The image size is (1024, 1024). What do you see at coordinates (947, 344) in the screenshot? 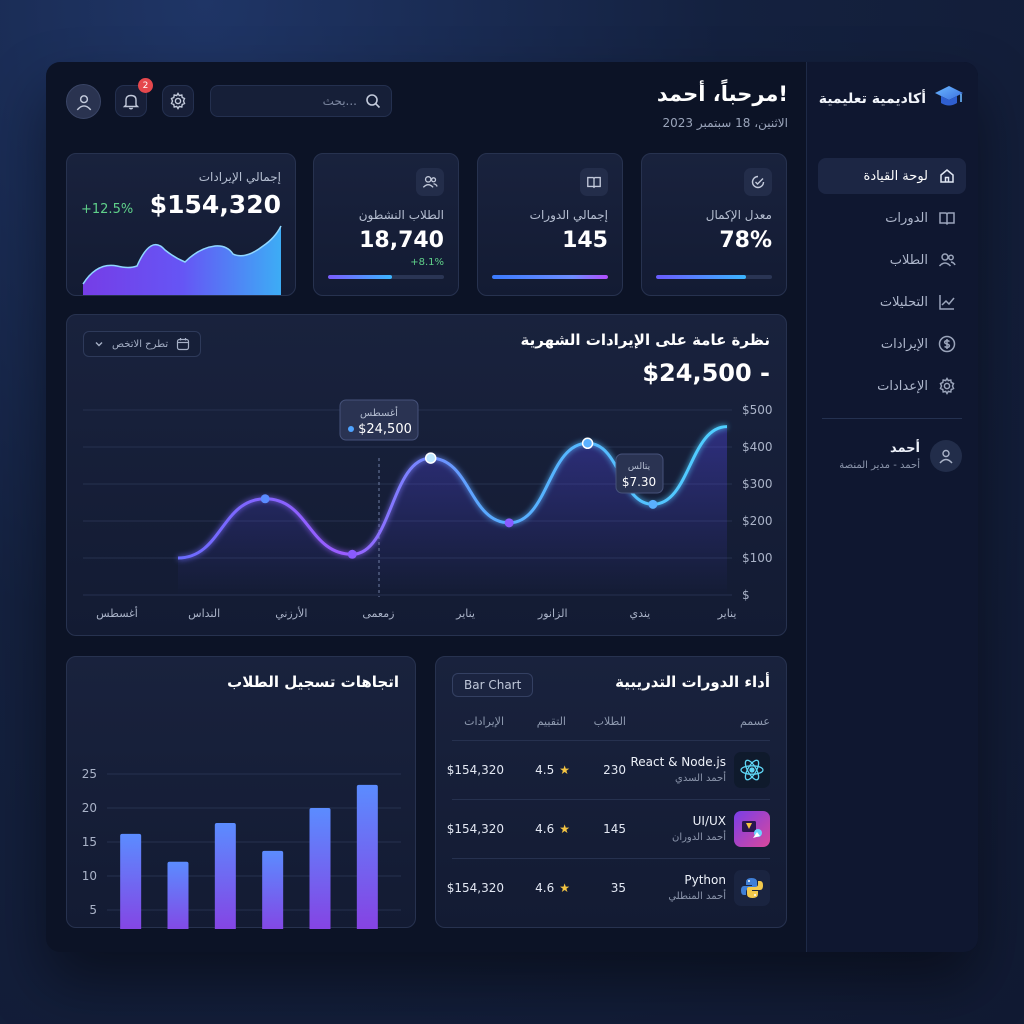
I see `dollar-icon` at bounding box center [947, 344].